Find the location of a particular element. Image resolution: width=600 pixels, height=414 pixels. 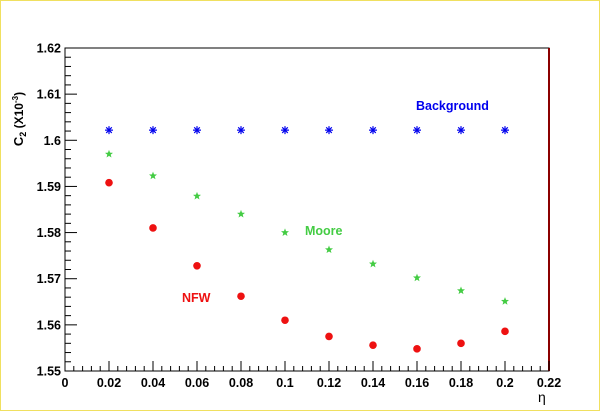

y-tick-label: 1.62 is located at coordinates (49, 49).